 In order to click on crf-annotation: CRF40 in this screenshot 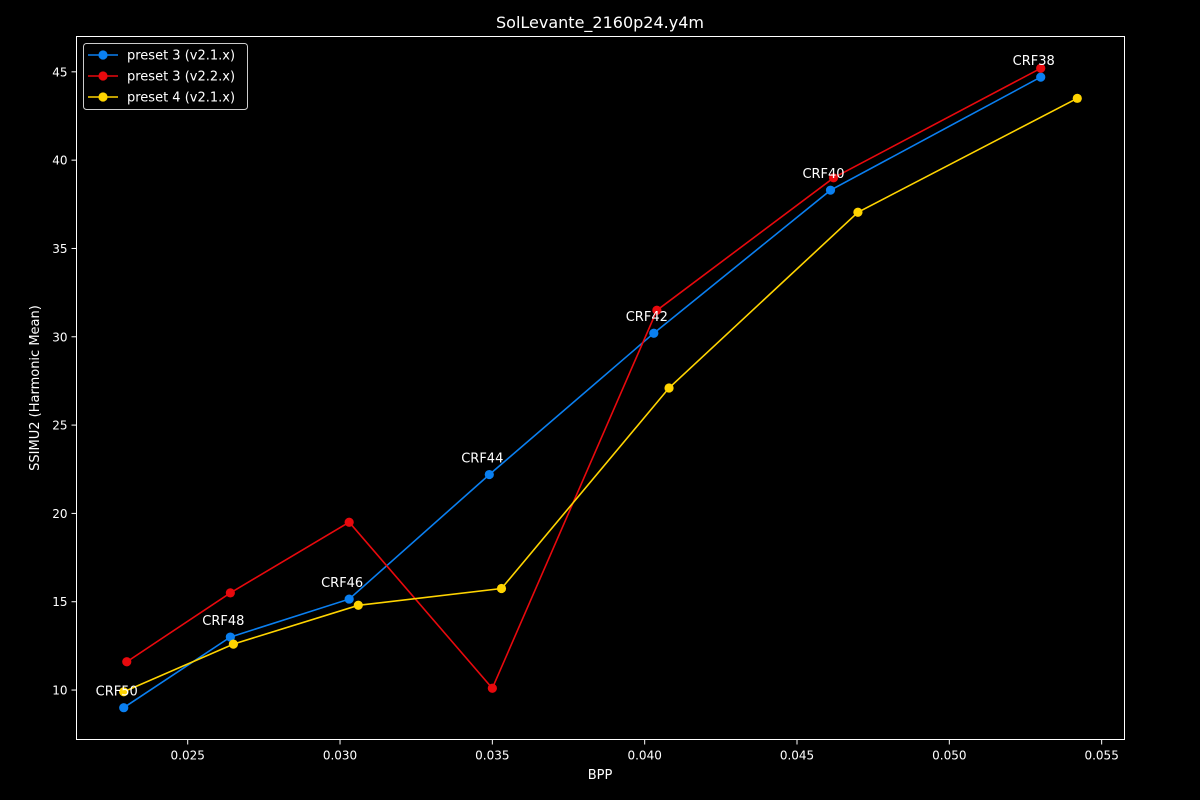, I will do `click(823, 174)`.